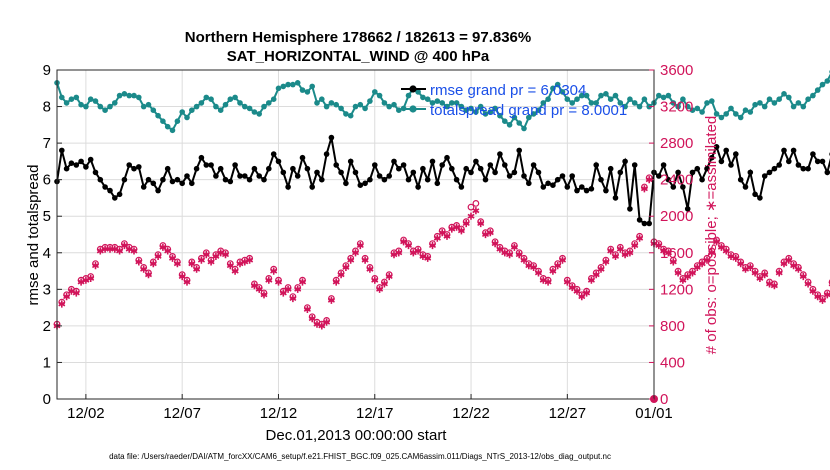 The image size is (830, 470). What do you see at coordinates (672, 326) in the screenshot?
I see `y-right-tick-label: 800` at bounding box center [672, 326].